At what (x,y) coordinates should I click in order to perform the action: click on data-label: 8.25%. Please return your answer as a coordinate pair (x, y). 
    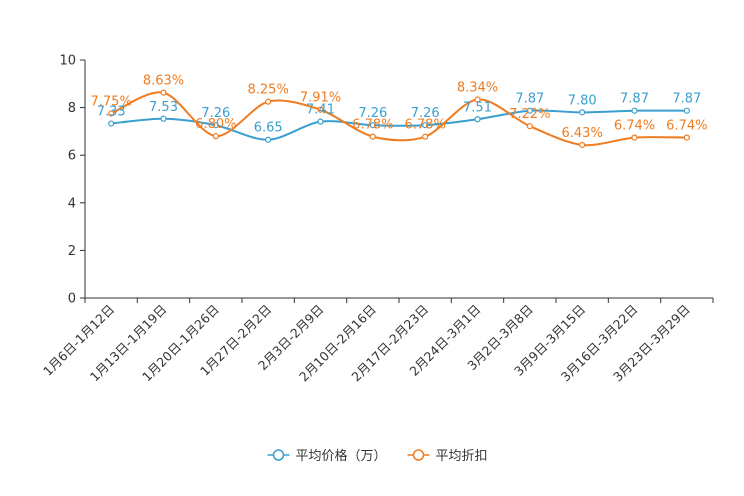
    Looking at the image, I should click on (268, 90).